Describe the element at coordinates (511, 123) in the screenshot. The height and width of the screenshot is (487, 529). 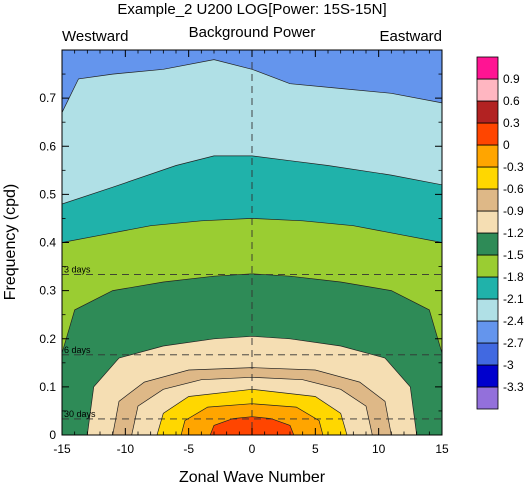
I see `colorbar-label: 0.3` at that location.